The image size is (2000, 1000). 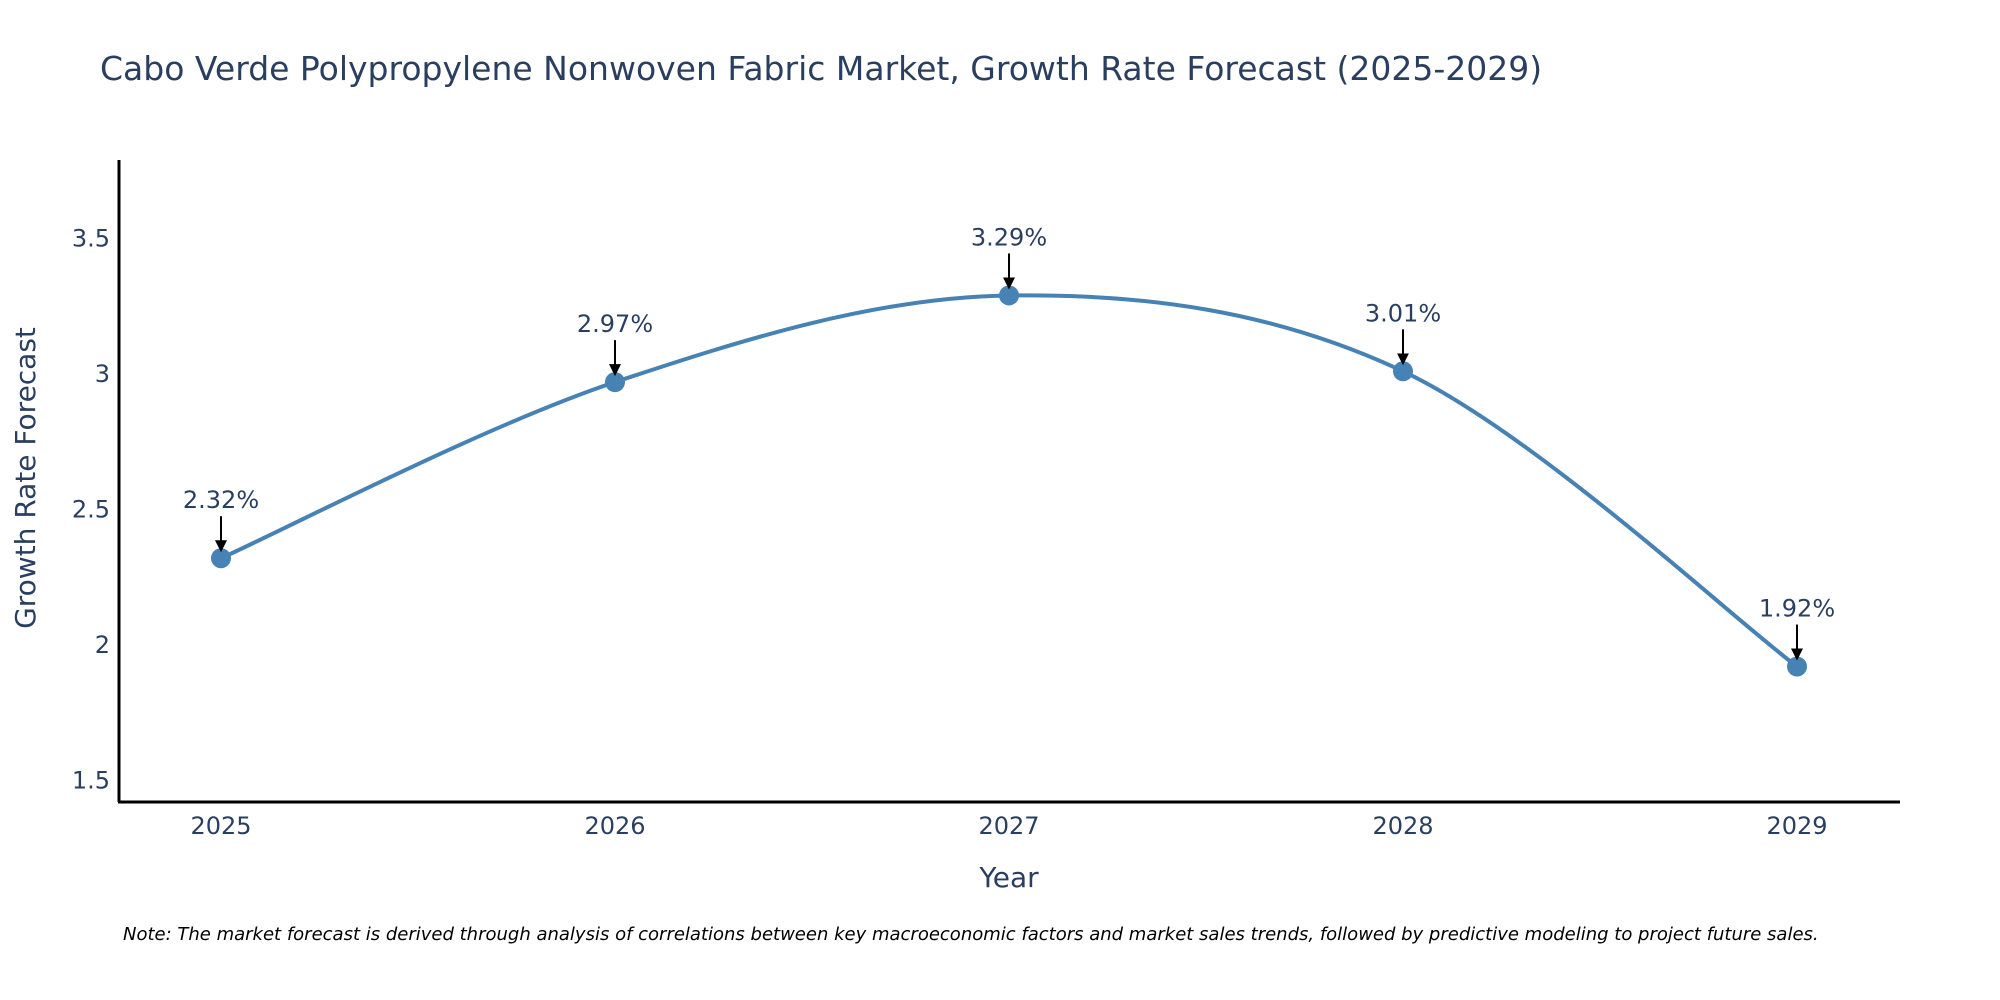 I want to click on y-tick-label: 1.5, so click(x=91, y=780).